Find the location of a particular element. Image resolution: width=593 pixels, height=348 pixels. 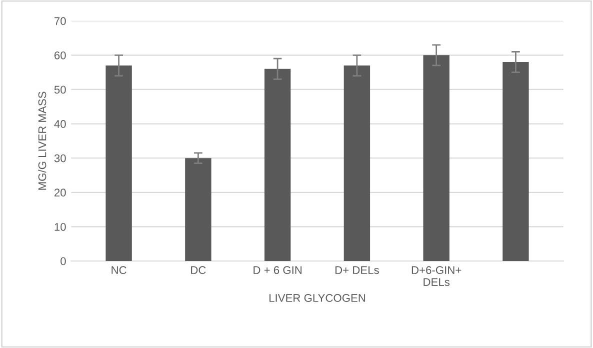

y-tick-label: 0 is located at coordinates (63, 261).